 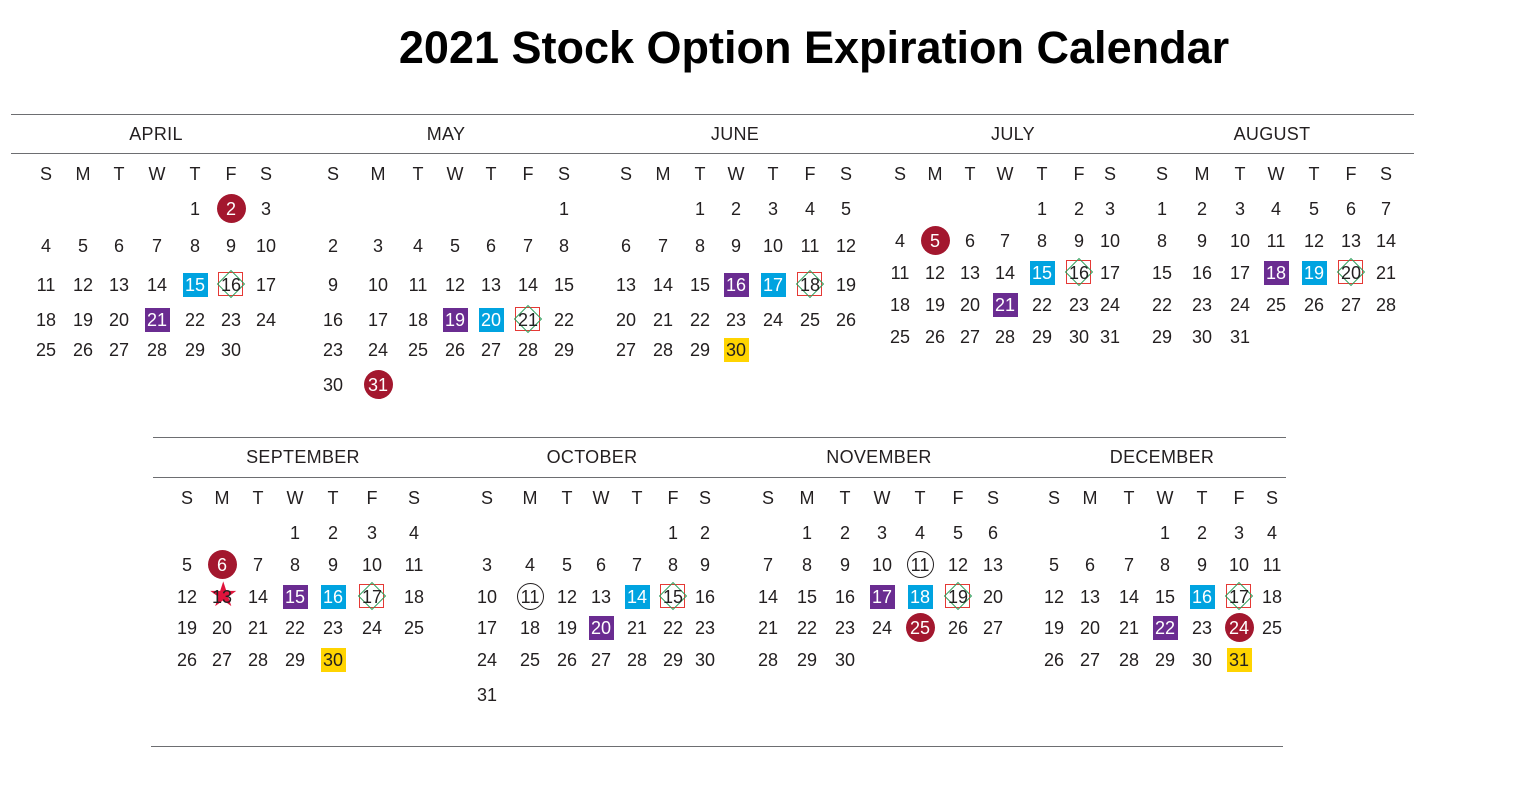 I want to click on day-cell-star: 13, so click(x=222, y=595).